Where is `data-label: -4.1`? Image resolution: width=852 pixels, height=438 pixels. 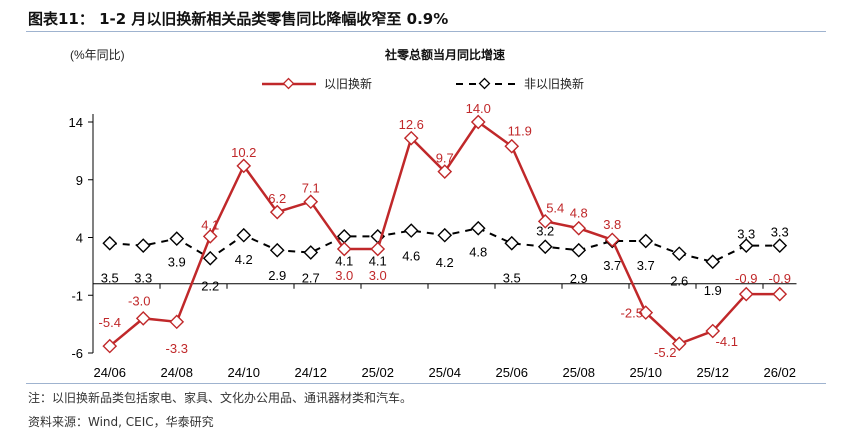 data-label: -4.1 is located at coordinates (727, 341).